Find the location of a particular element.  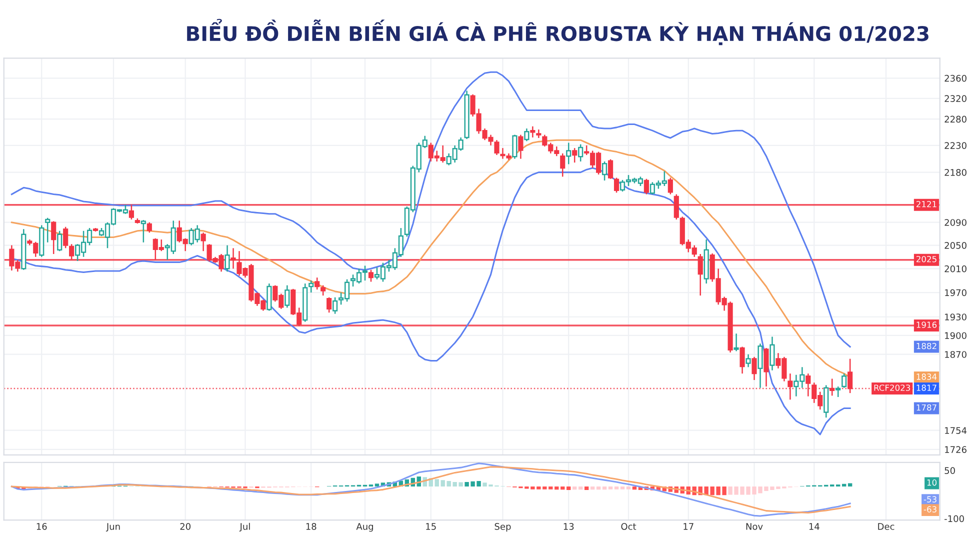

text: 1787 is located at coordinates (926, 407).